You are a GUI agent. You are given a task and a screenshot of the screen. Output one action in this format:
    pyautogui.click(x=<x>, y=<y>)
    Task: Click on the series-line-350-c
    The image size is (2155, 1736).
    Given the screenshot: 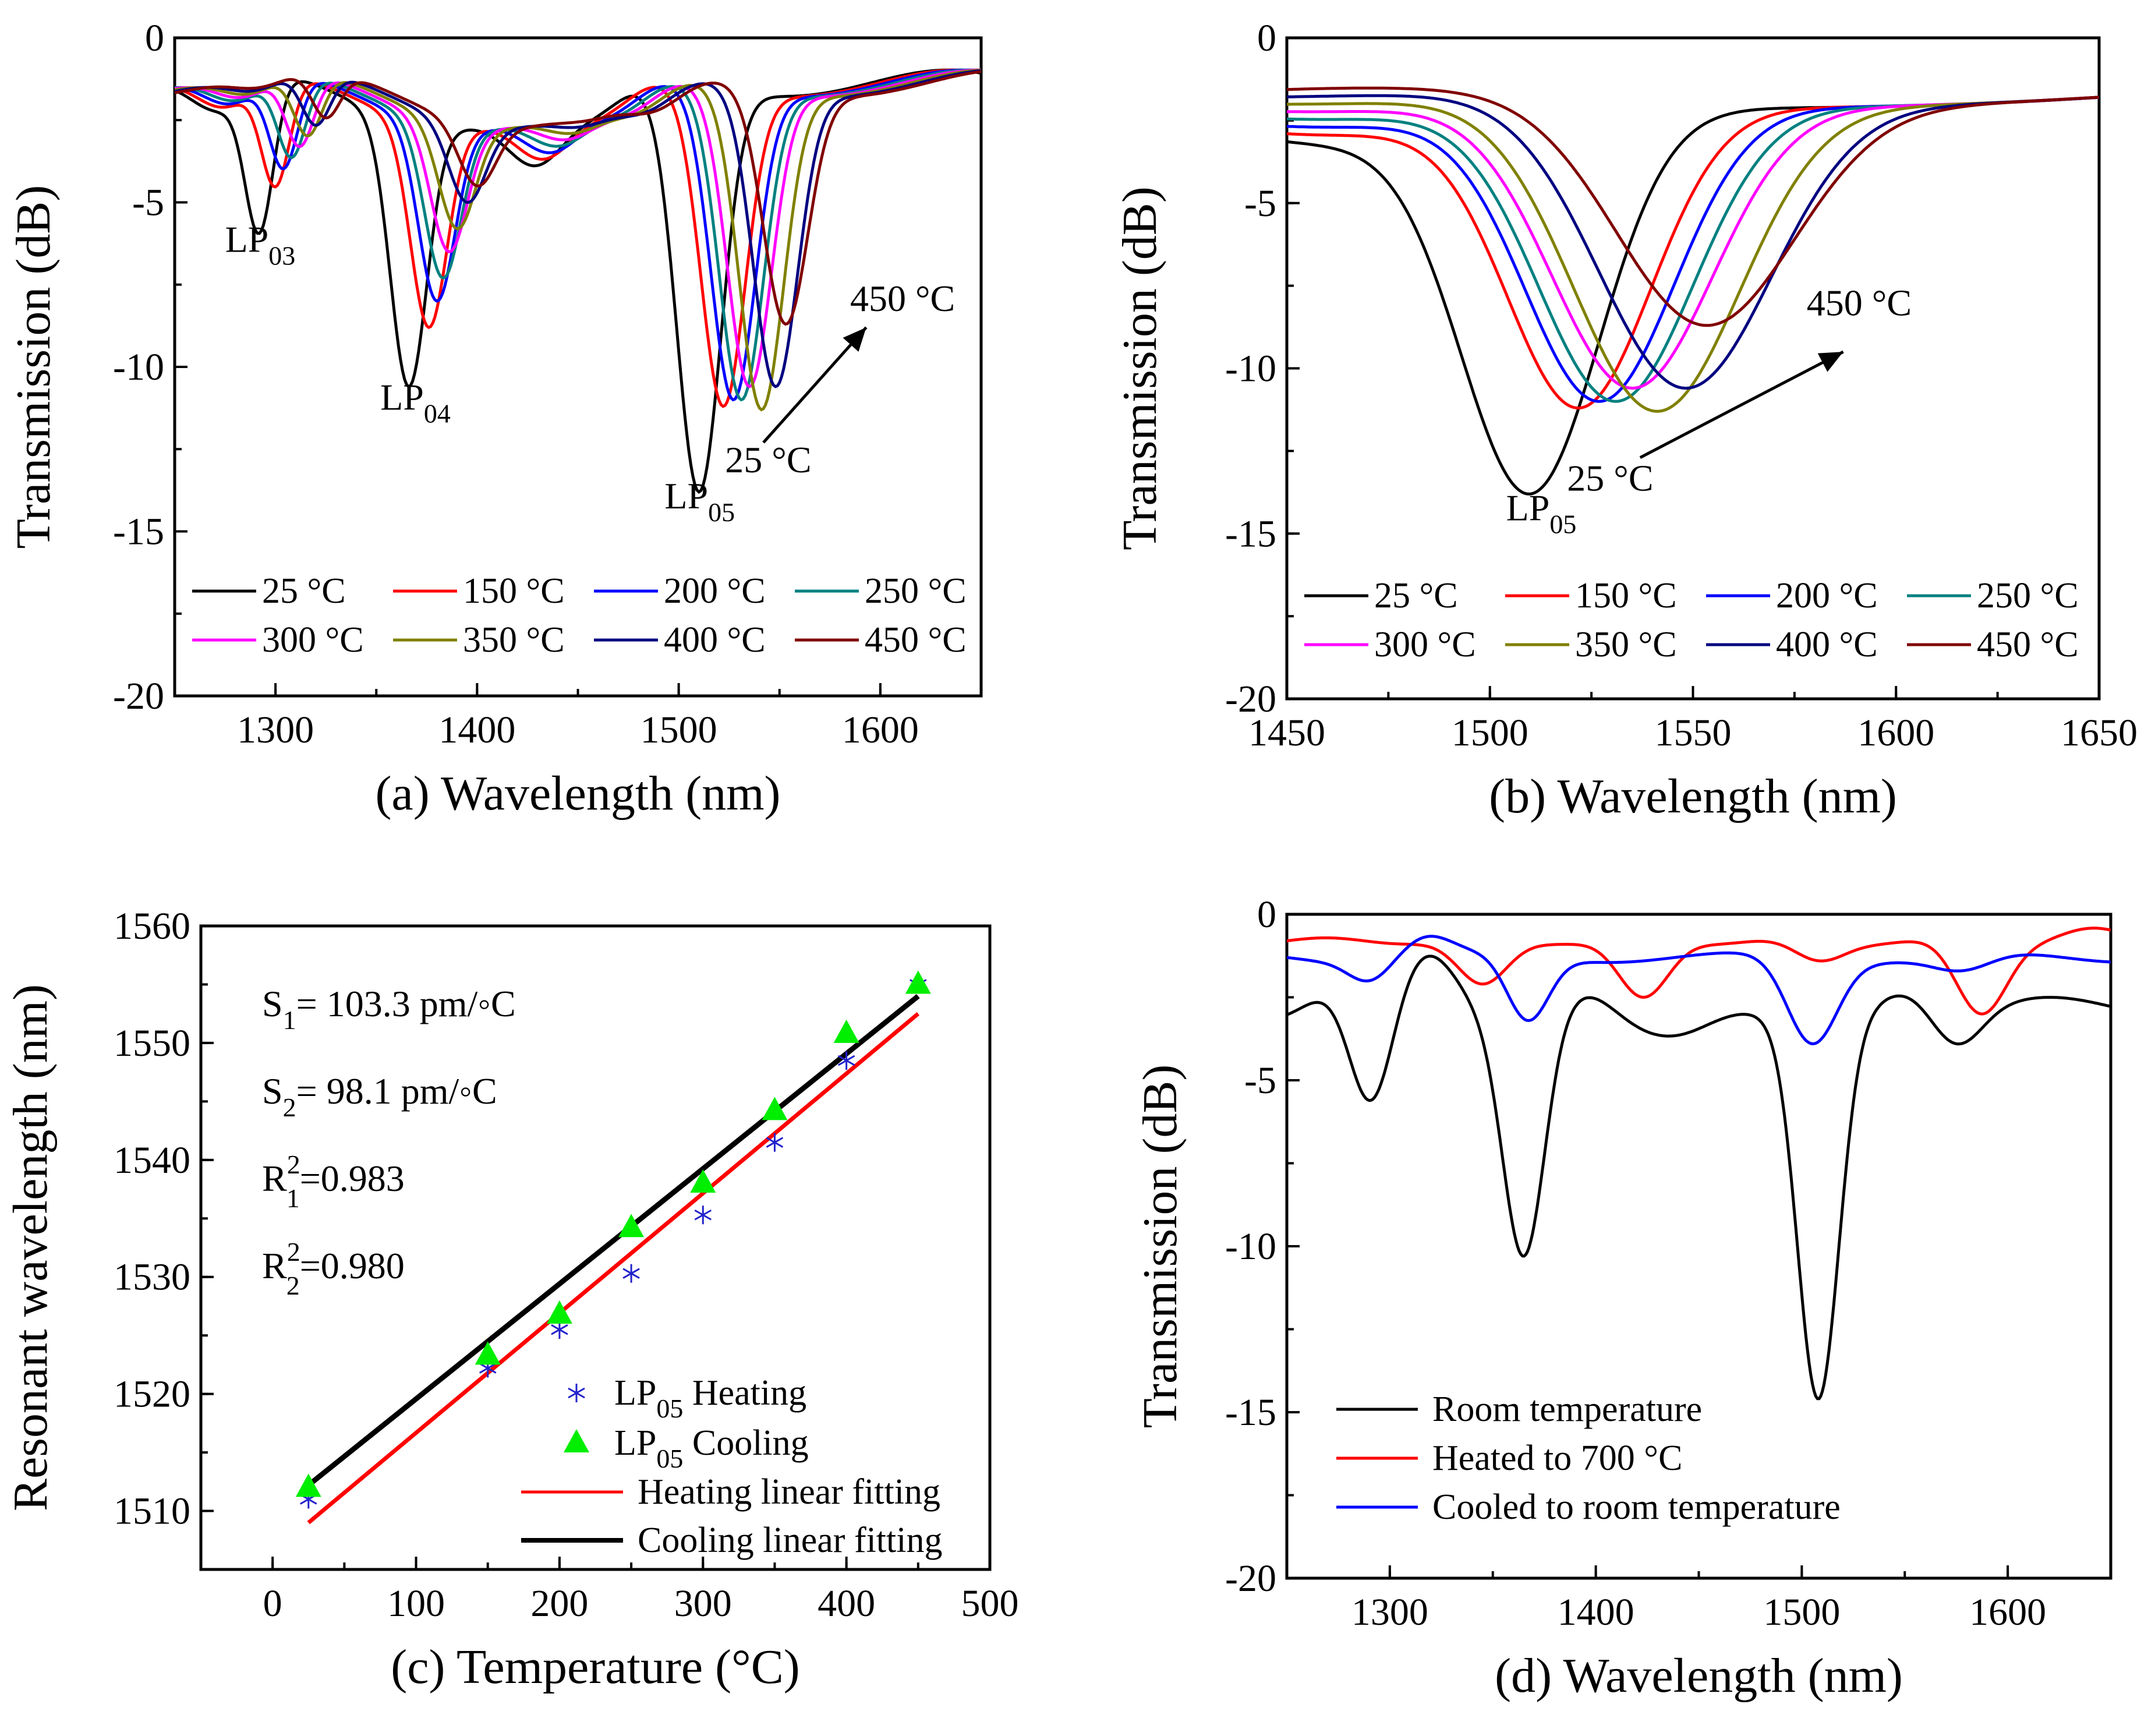 What is the action you would take?
    pyautogui.click(x=578, y=240)
    